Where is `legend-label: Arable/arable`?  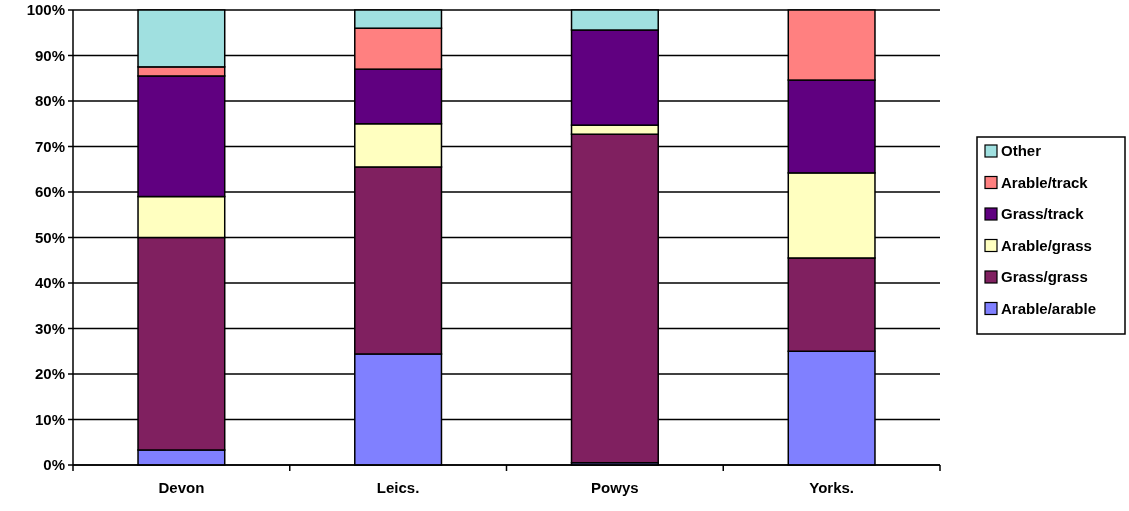 legend-label: Arable/arable is located at coordinates (1049, 308).